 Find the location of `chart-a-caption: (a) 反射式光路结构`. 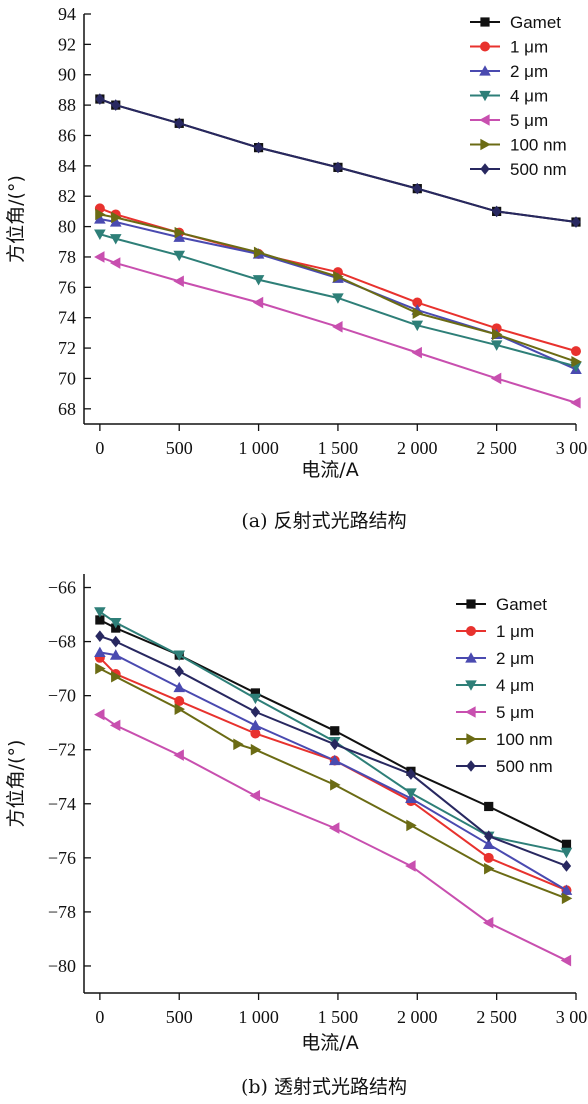

chart-a-caption: (a) 反射式光路结构 is located at coordinates (323, 521).